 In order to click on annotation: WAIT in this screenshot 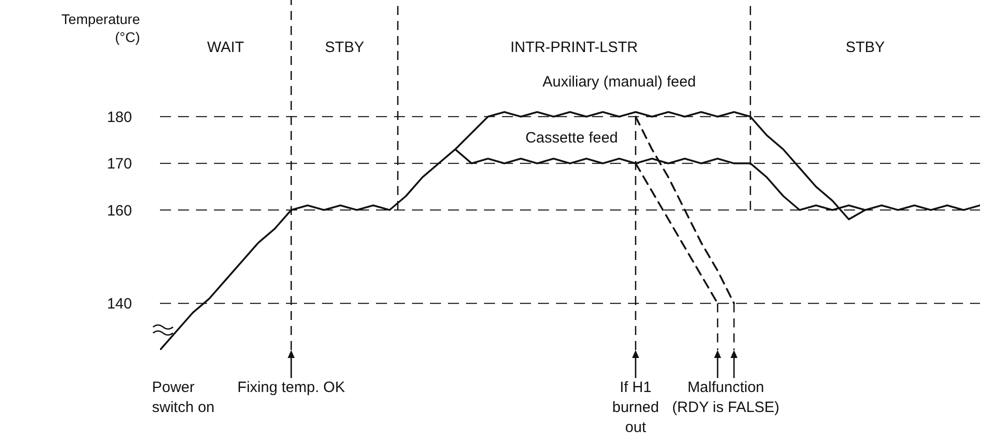, I will do `click(225, 47)`.